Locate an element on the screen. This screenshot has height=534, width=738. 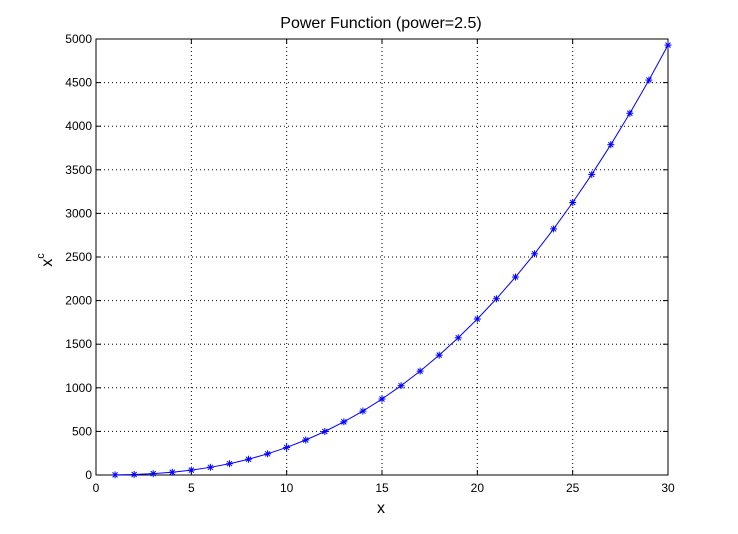
y-axis-label-text: xc is located at coordinates (45, 260).